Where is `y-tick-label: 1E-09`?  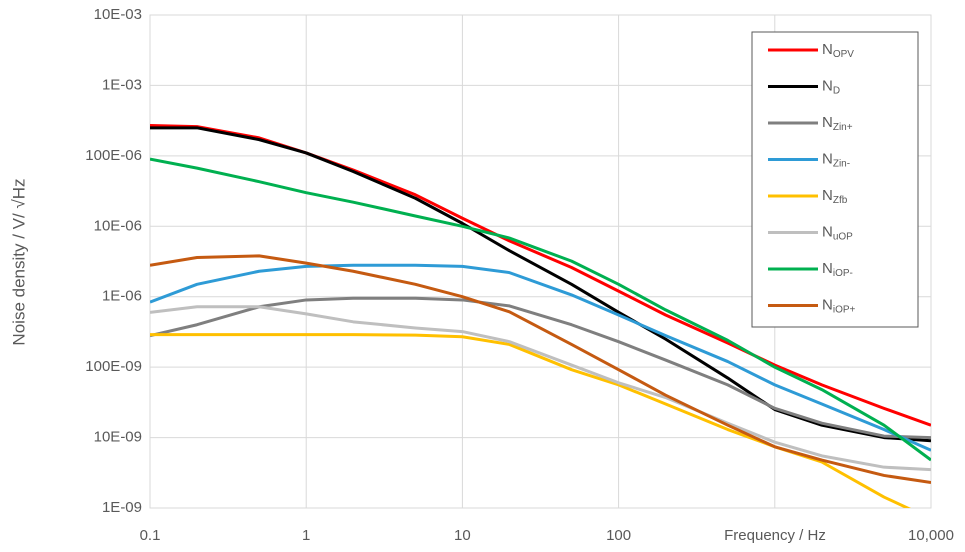
y-tick-label: 1E-09 is located at coordinates (122, 507).